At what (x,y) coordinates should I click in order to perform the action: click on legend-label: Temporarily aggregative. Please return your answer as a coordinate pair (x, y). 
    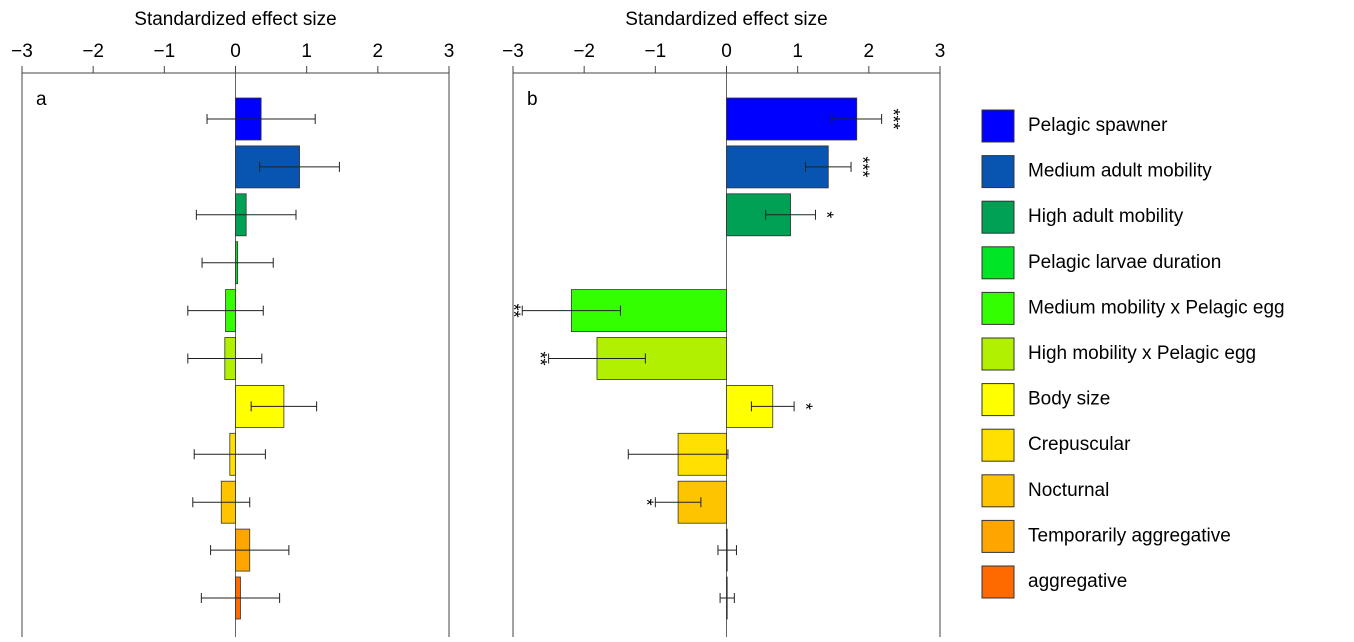
    Looking at the image, I should click on (1129, 535).